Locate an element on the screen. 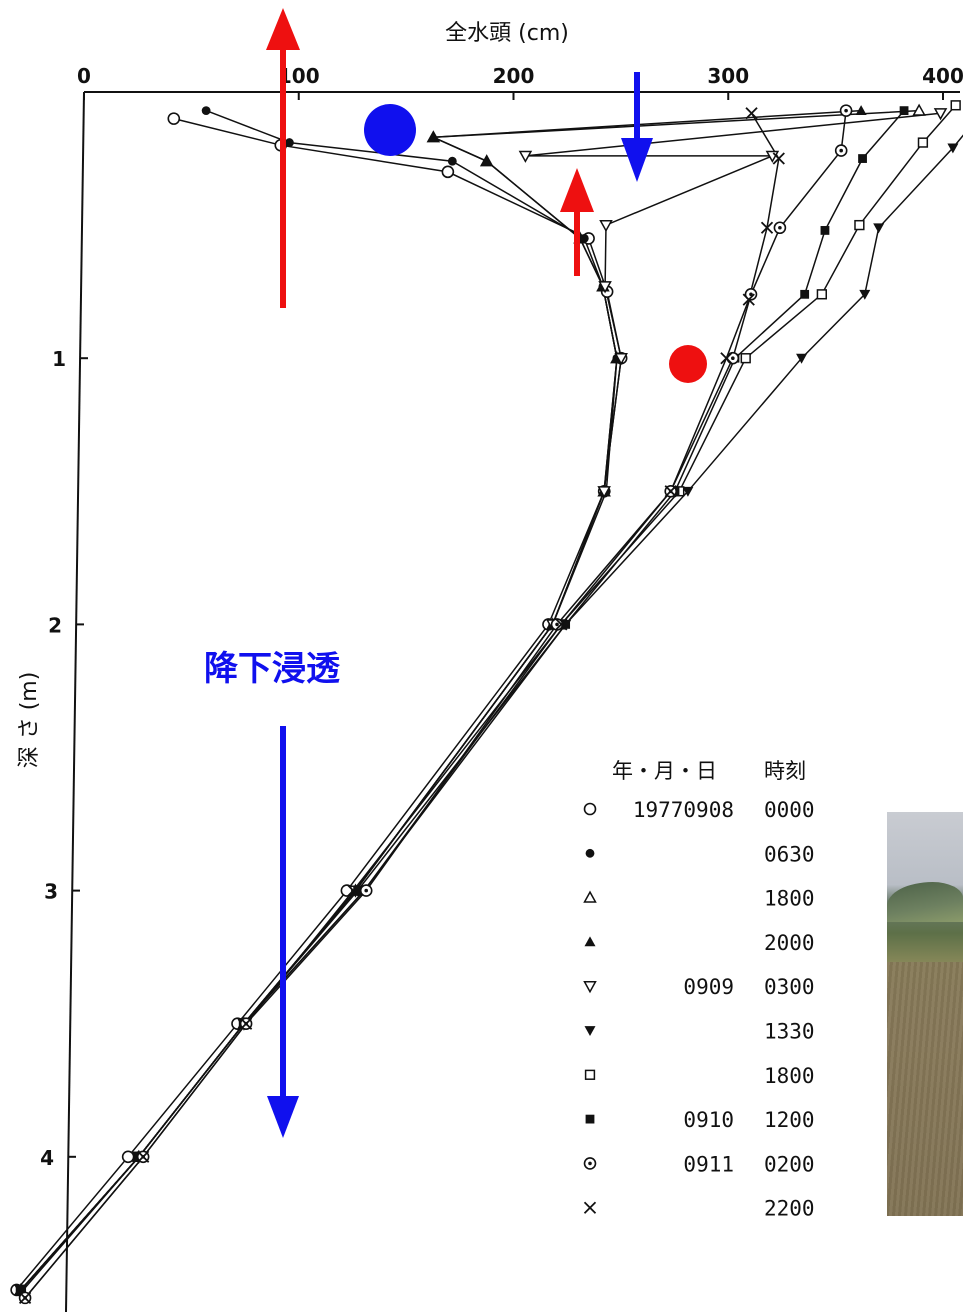 Image resolution: width=963 pixels, height=1312 pixels. landscape-photo is located at coordinates (925, 1014).